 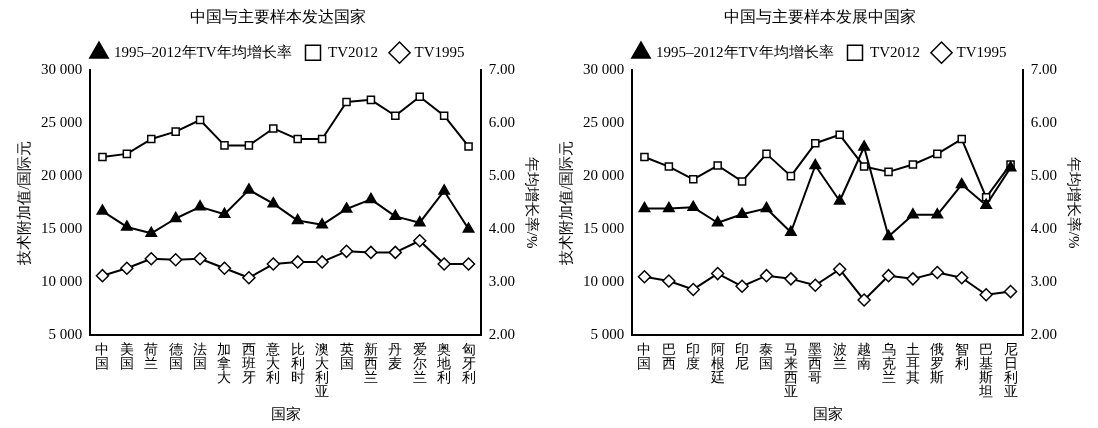 What do you see at coordinates (273, 363) in the screenshot?
I see `x-tick-label: 意大利` at bounding box center [273, 363].